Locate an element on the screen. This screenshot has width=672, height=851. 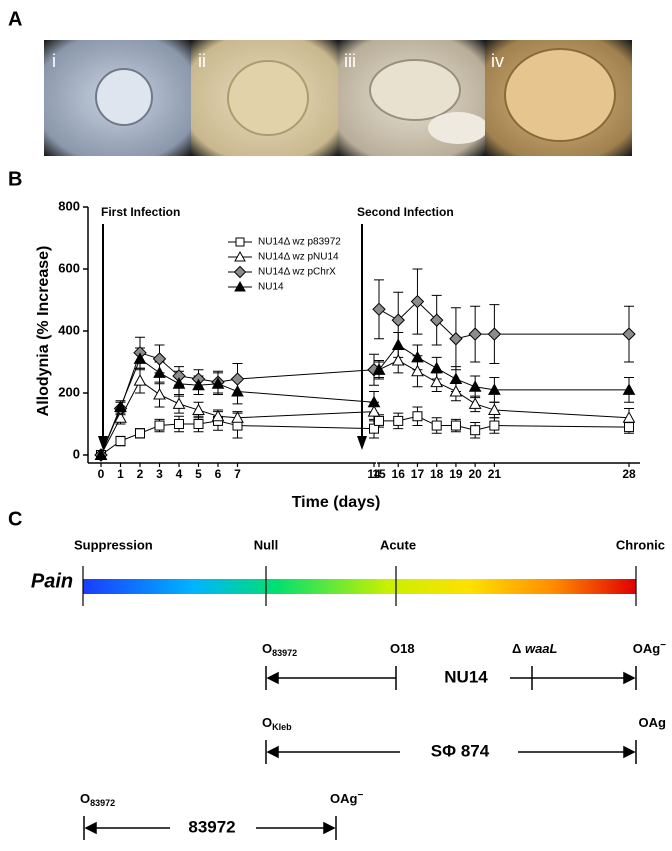
legend-label: NU14 is located at coordinates (271, 287).